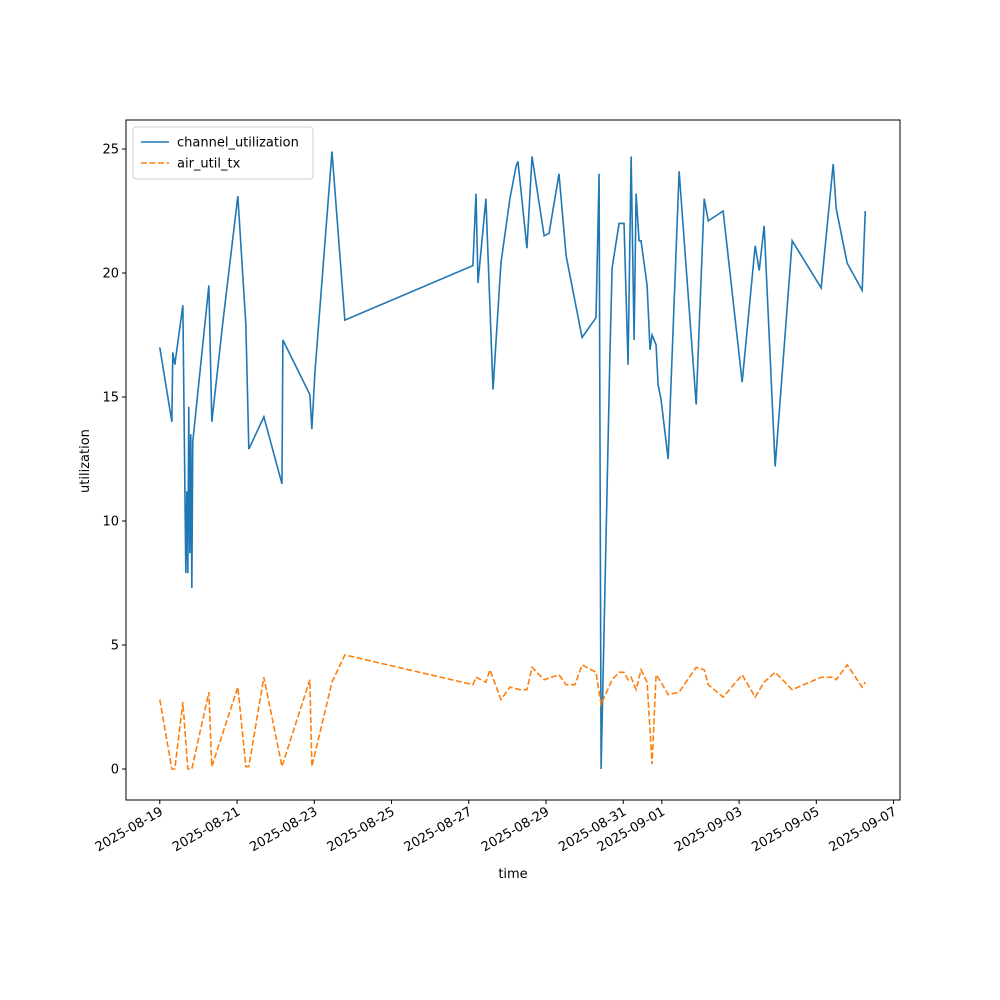 This screenshot has width=1000, height=1000. Describe the element at coordinates (110, 274) in the screenshot. I see `y-tick-label: 20` at that location.